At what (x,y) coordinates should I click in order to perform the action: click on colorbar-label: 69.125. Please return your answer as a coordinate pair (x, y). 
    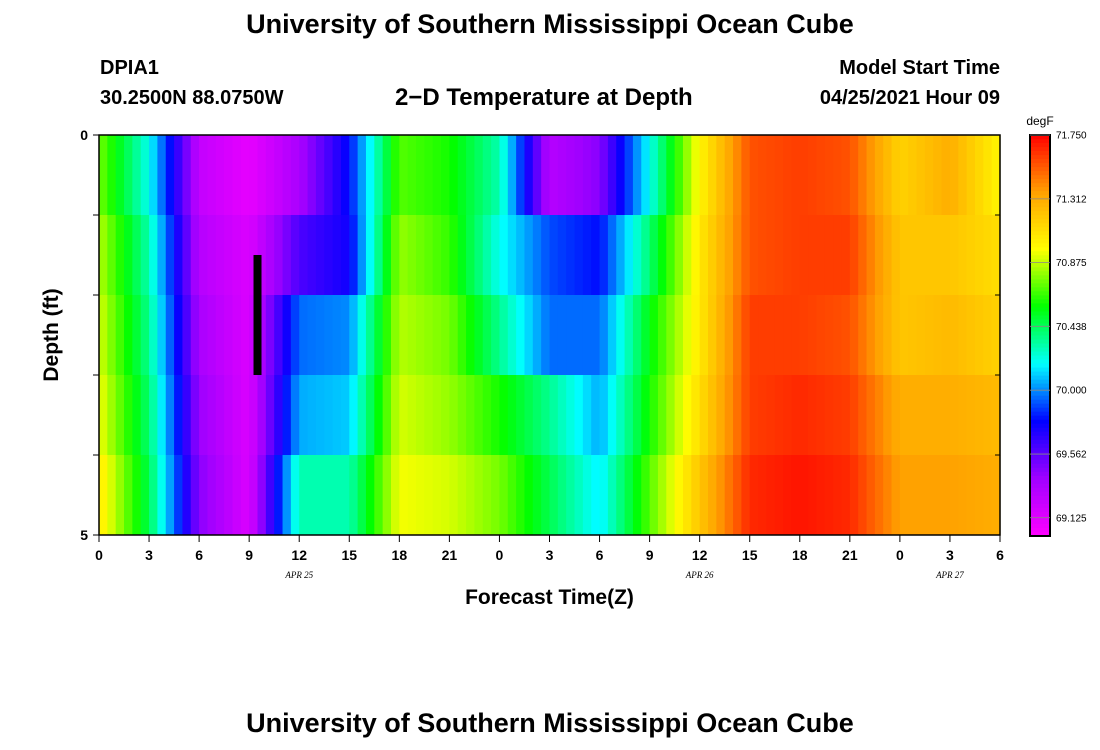
    Looking at the image, I should click on (1071, 518).